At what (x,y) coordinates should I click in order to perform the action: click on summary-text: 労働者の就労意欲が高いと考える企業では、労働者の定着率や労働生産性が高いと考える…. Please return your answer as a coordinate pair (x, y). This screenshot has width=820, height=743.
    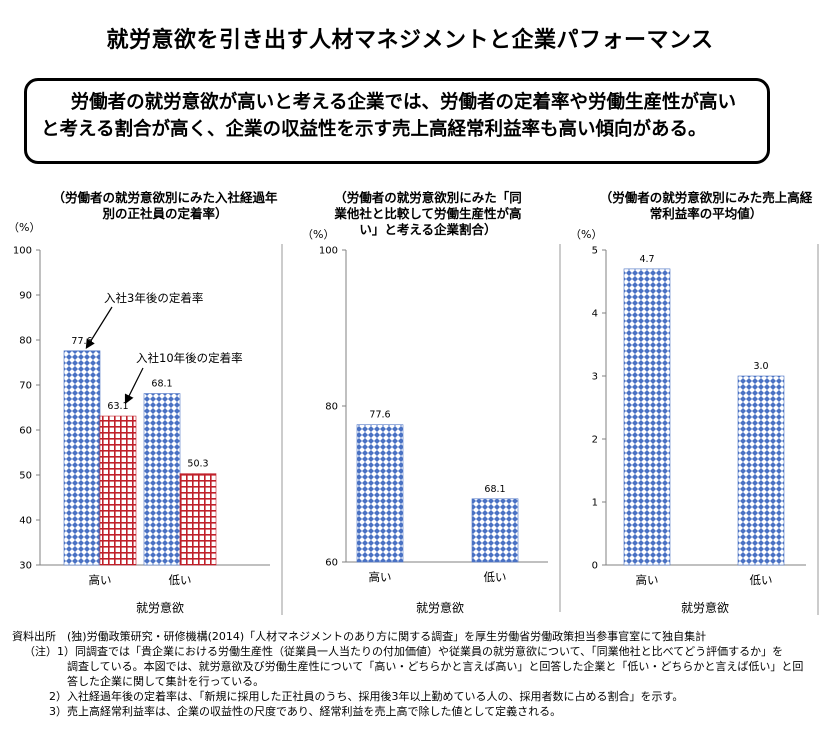
    Looking at the image, I should click on (389, 116).